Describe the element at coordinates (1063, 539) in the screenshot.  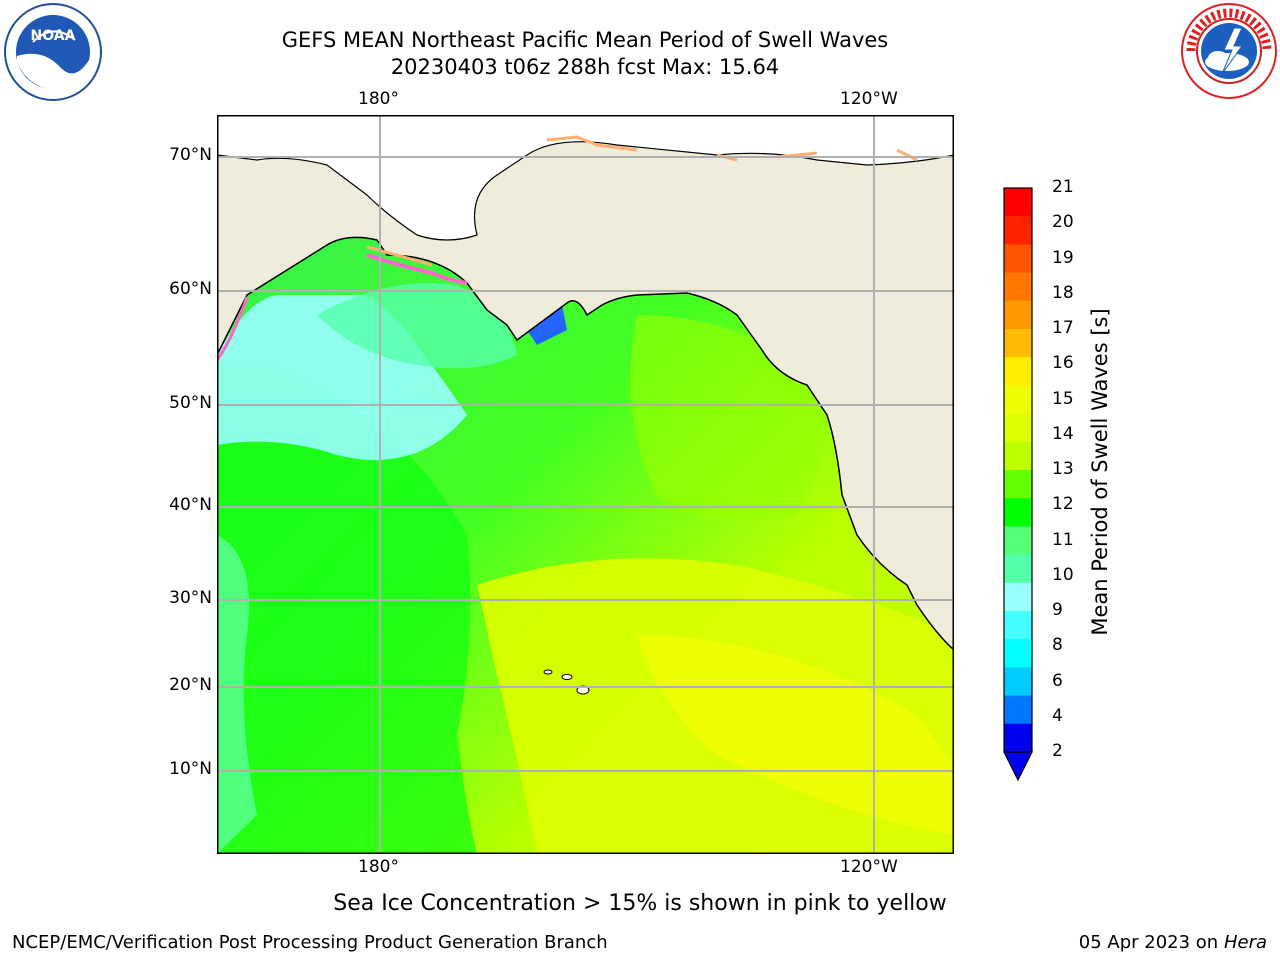
I see `colorbar-tick-label: 11` at that location.